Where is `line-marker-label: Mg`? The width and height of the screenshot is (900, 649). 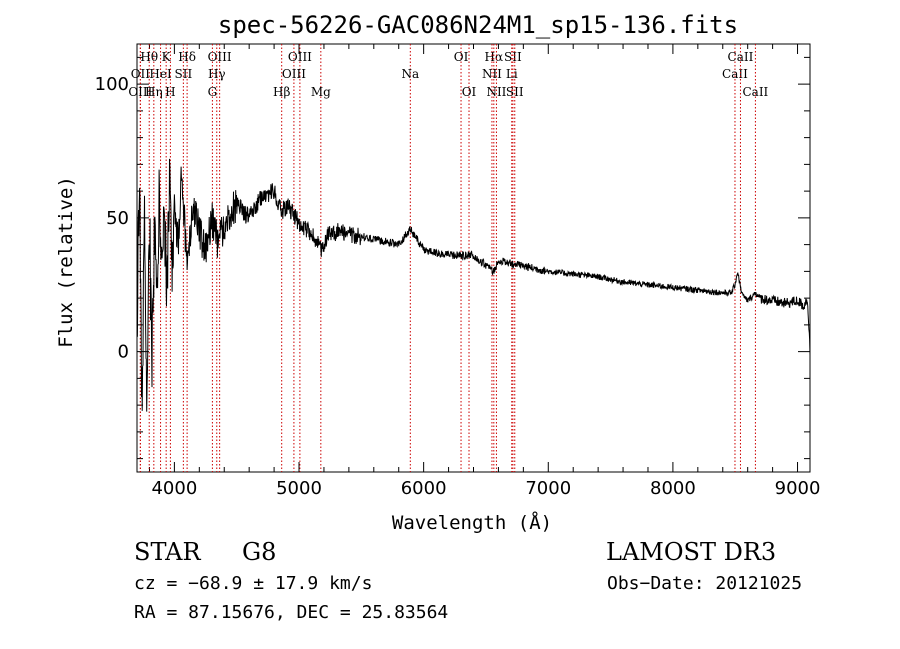 line-marker-label: Mg is located at coordinates (321, 92).